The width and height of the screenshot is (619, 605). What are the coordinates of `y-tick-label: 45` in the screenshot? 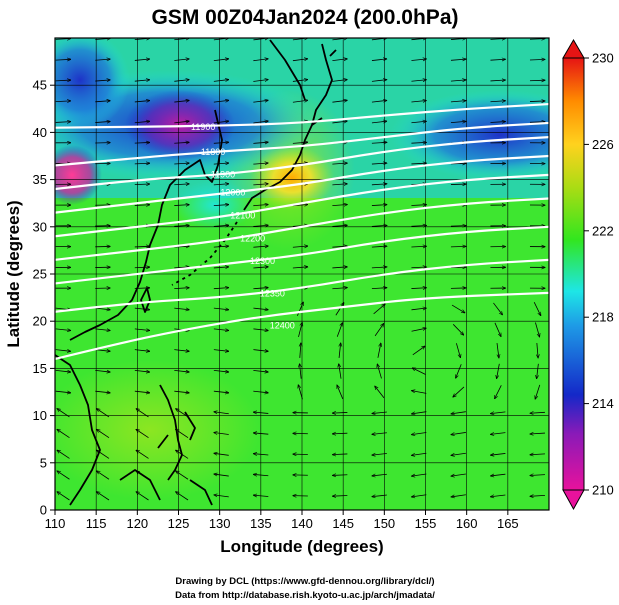 It's located at (40, 85).